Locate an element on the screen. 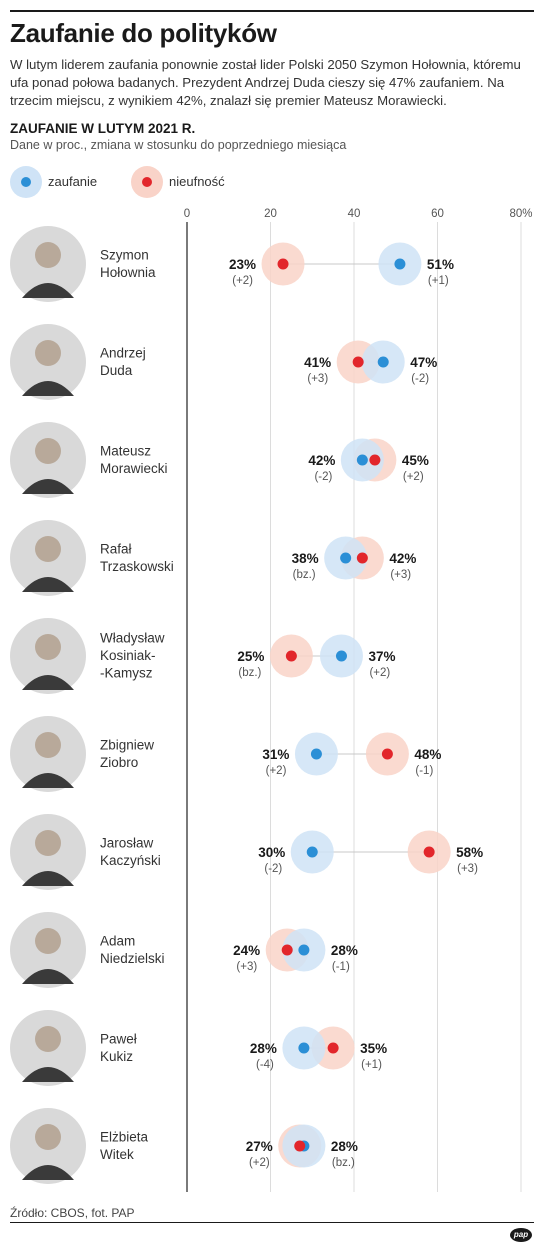  distrust-value-label: 41% is located at coordinates (317, 362).